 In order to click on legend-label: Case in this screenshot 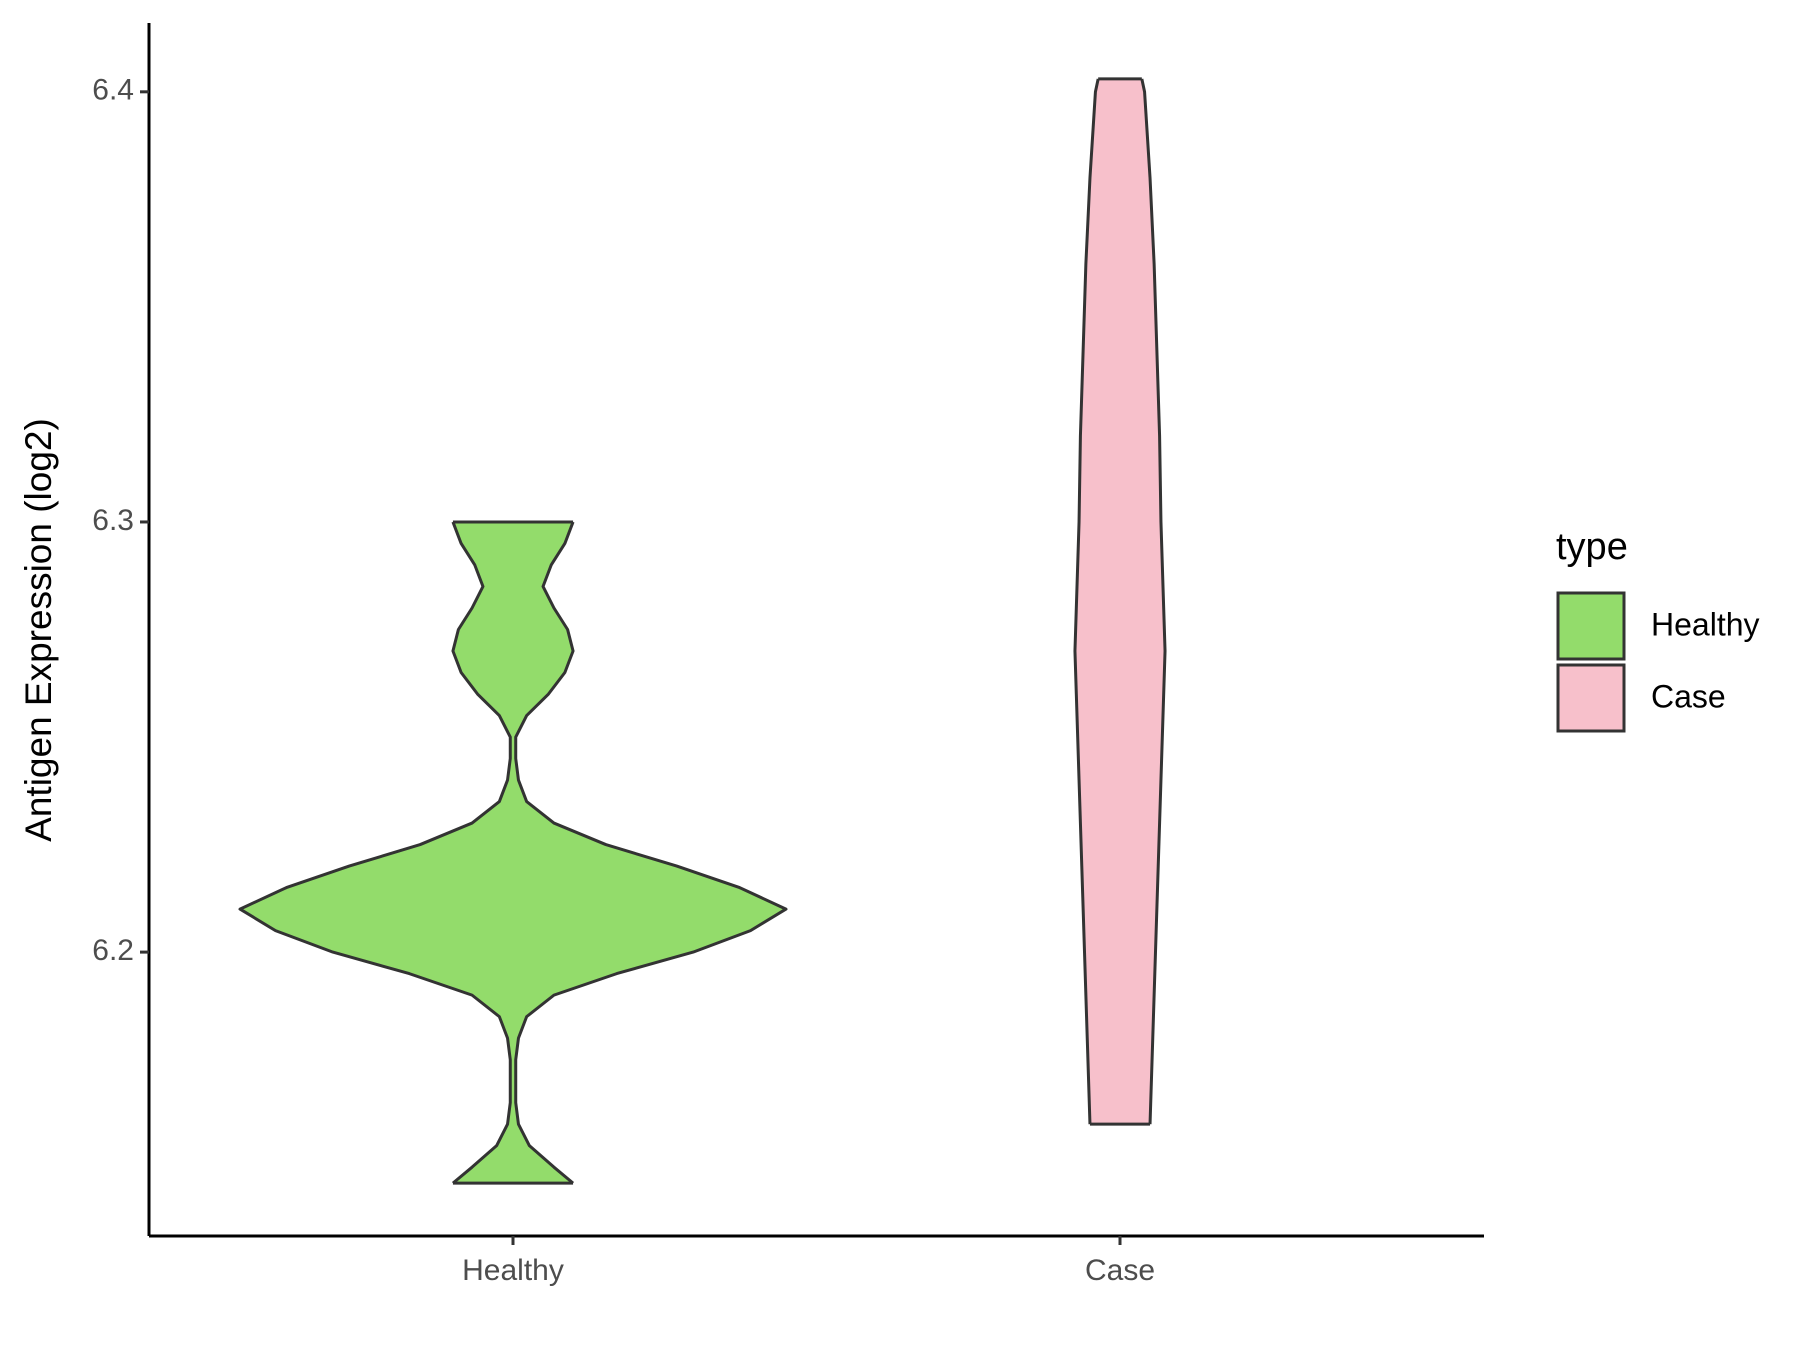, I will do `click(1688, 696)`.